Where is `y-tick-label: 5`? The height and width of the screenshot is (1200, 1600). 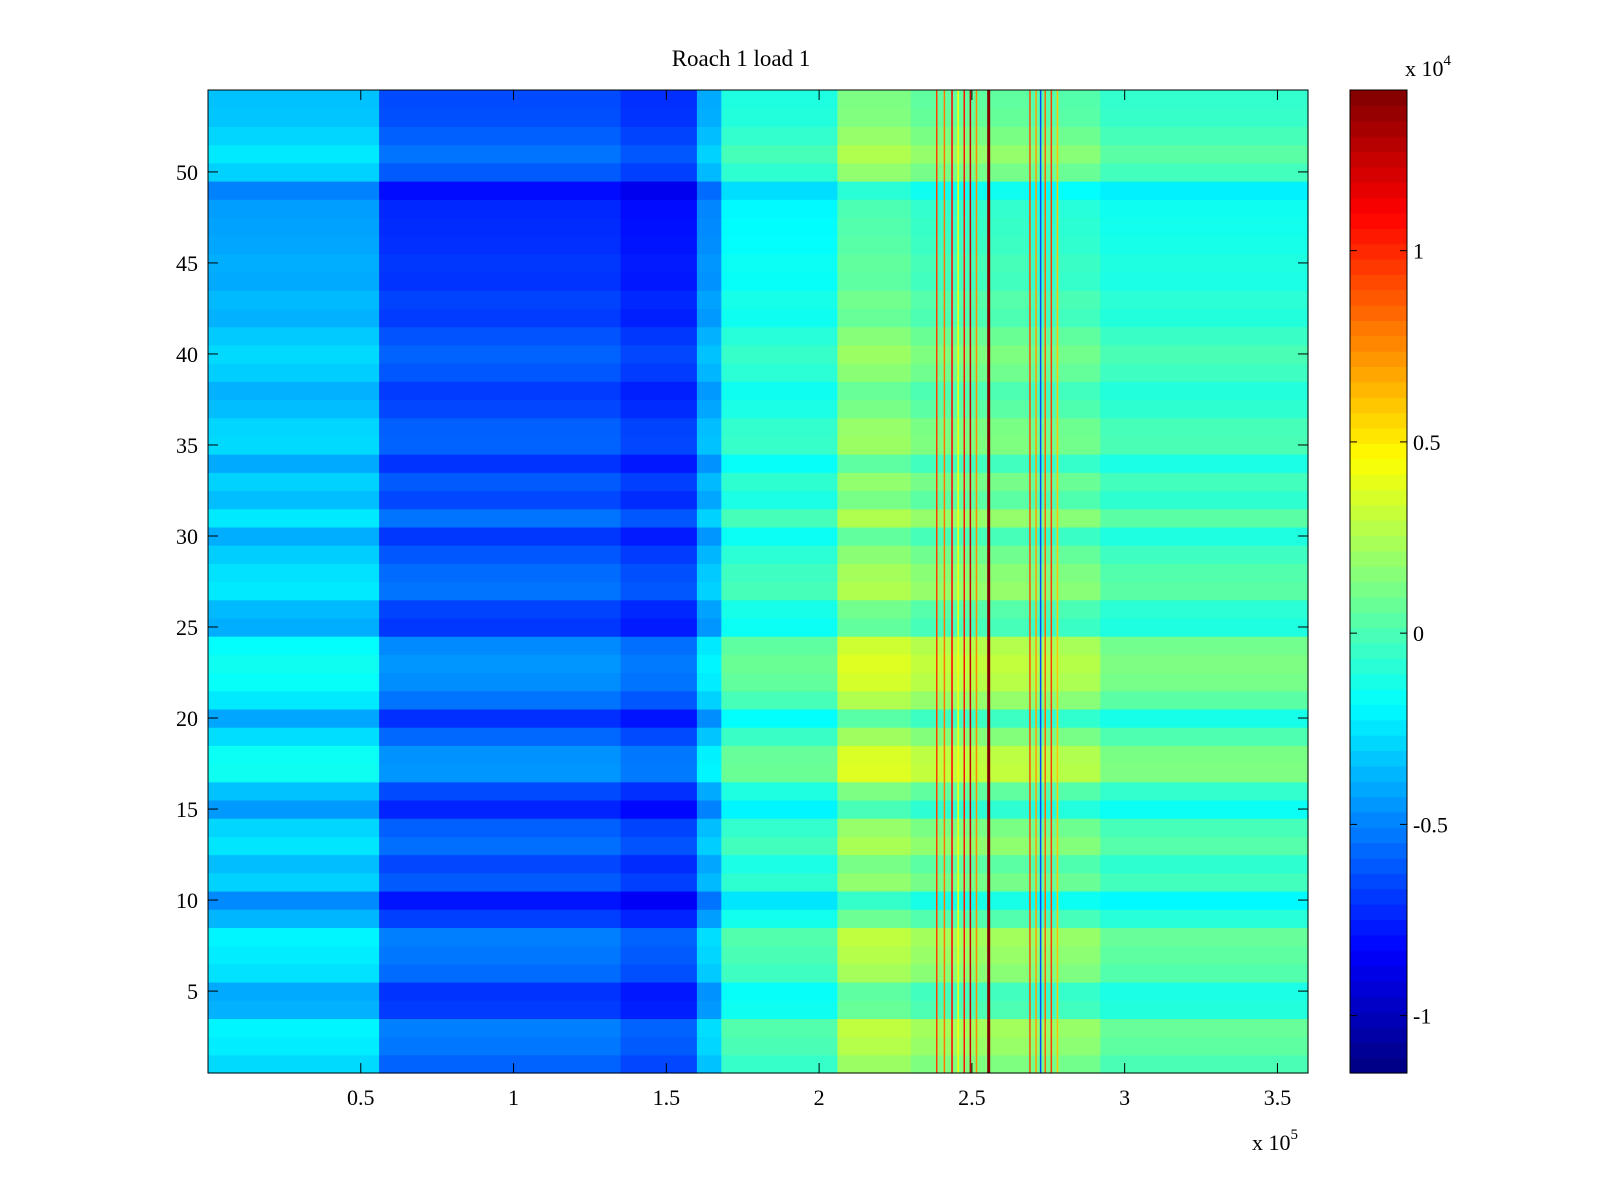
y-tick-label: 5 is located at coordinates (192, 991).